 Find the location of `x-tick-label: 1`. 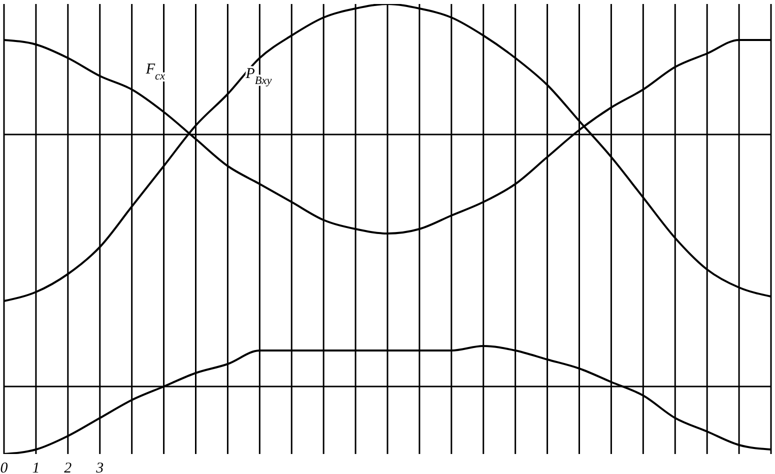

x-tick-label: 1 is located at coordinates (36, 467).